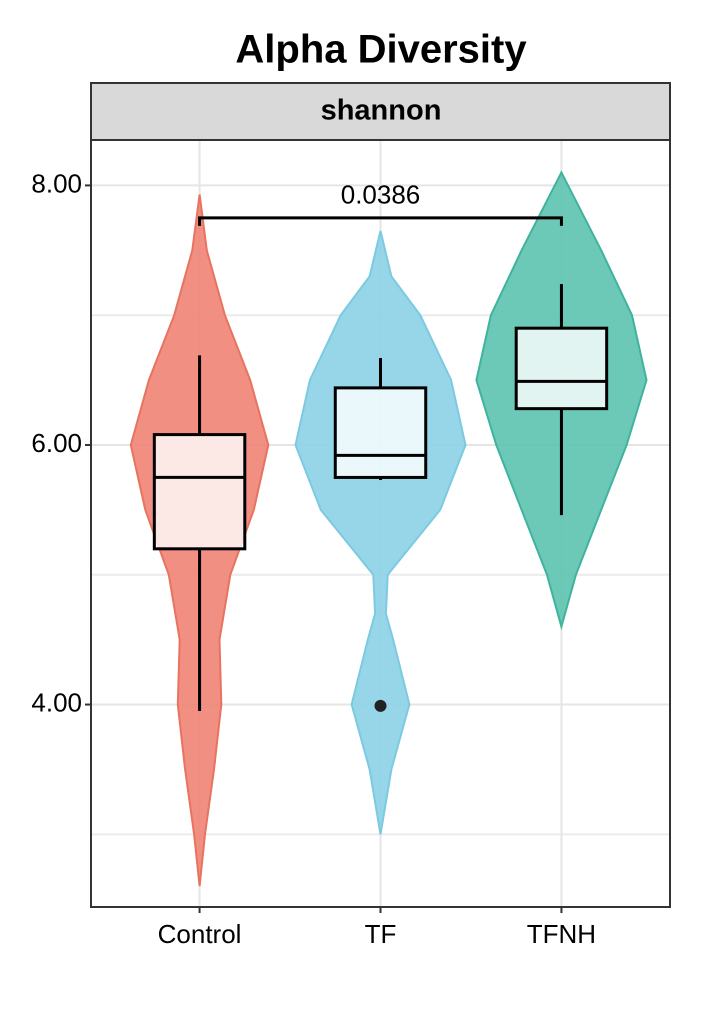  What do you see at coordinates (561, 934) in the screenshot?
I see `x-tick-label: TFNH` at bounding box center [561, 934].